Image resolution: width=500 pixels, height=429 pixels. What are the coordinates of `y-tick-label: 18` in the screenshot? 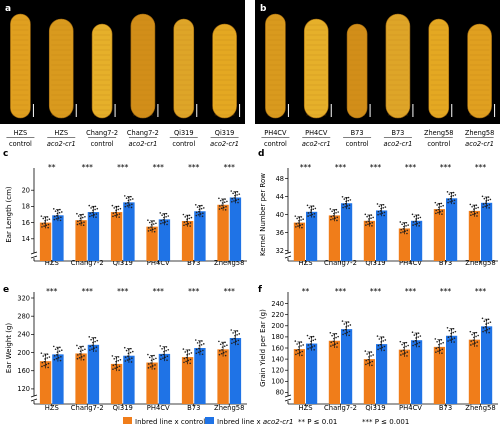 It's located at (26, 207).